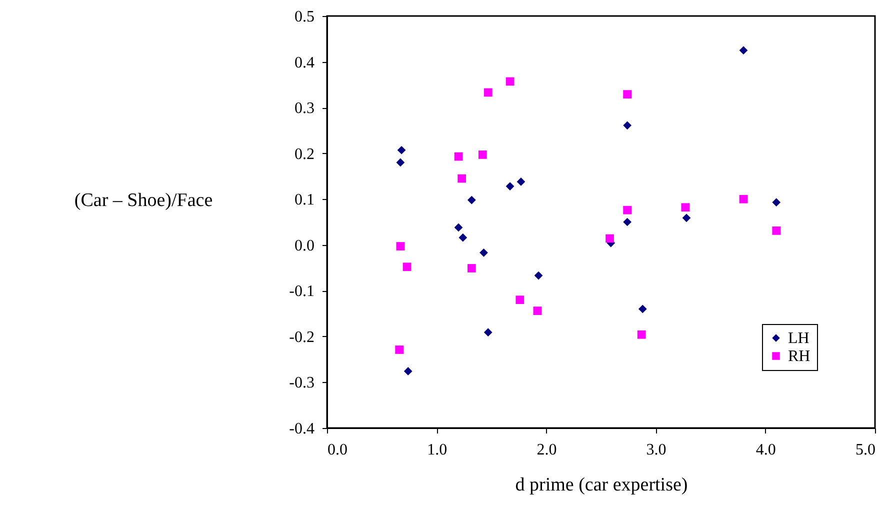 Image resolution: width=889 pixels, height=522 pixels. I want to click on legend-label: RH, so click(799, 356).